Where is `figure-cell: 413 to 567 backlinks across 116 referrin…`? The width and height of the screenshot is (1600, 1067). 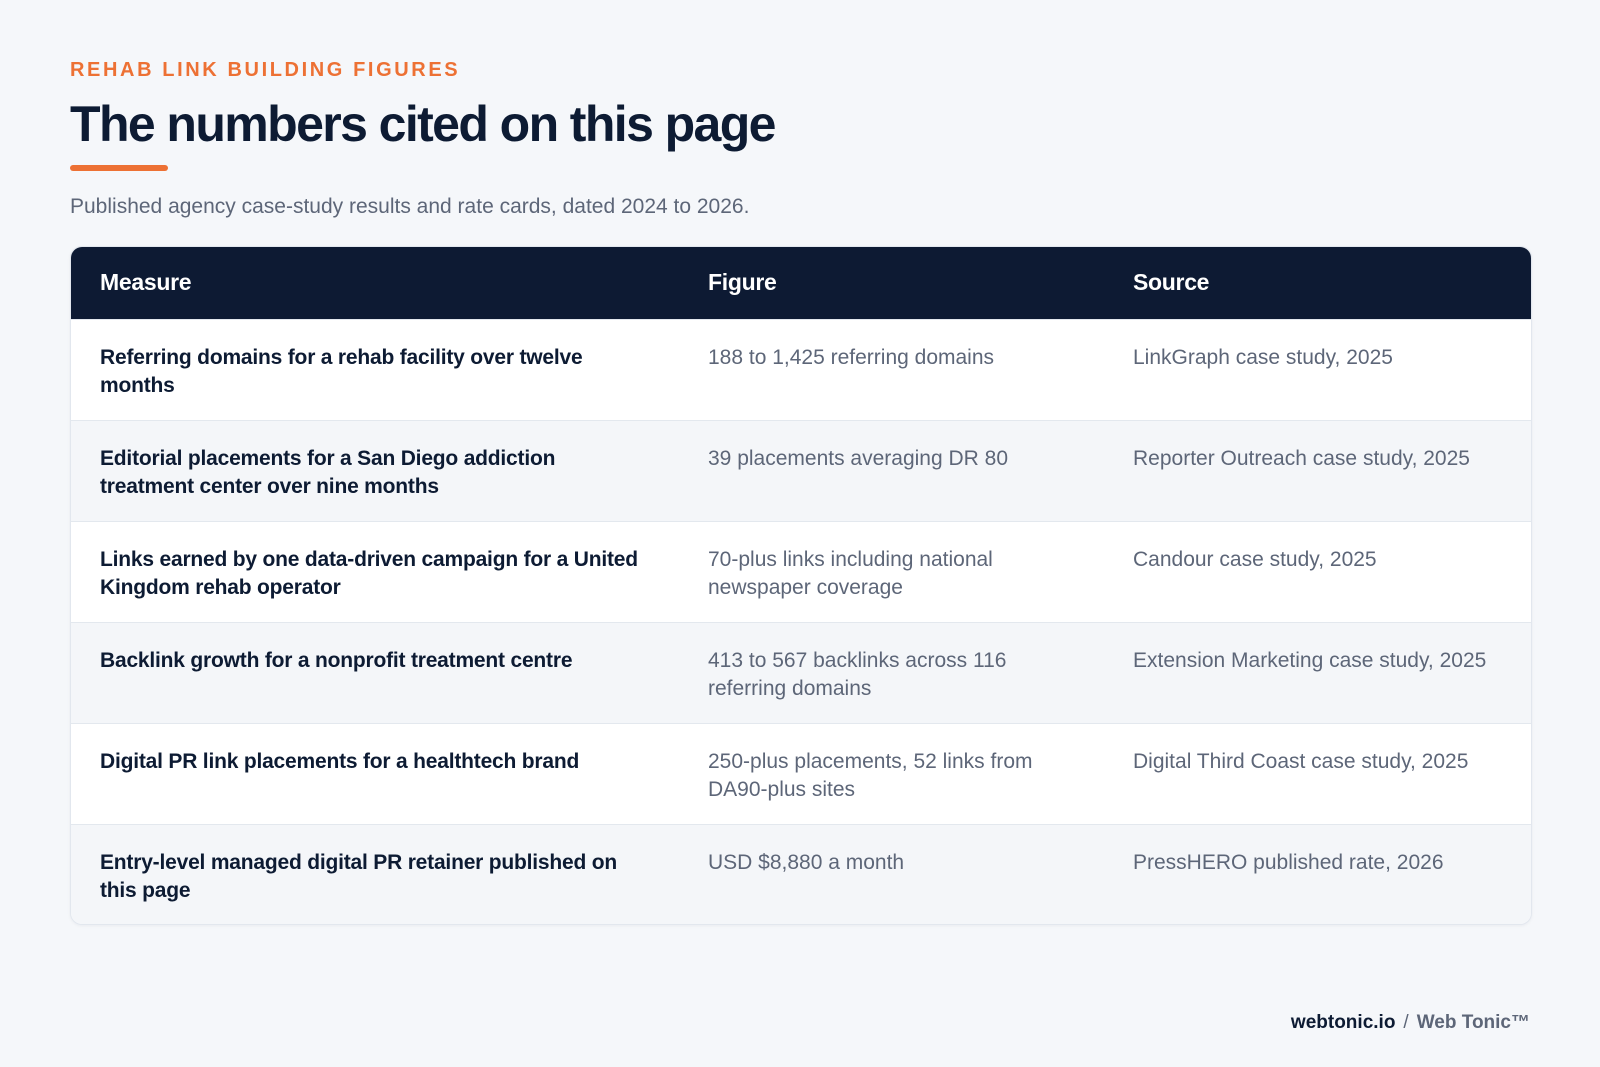
figure-cell: 413 to 567 backlinks across 116 referrin… is located at coordinates (857, 674).